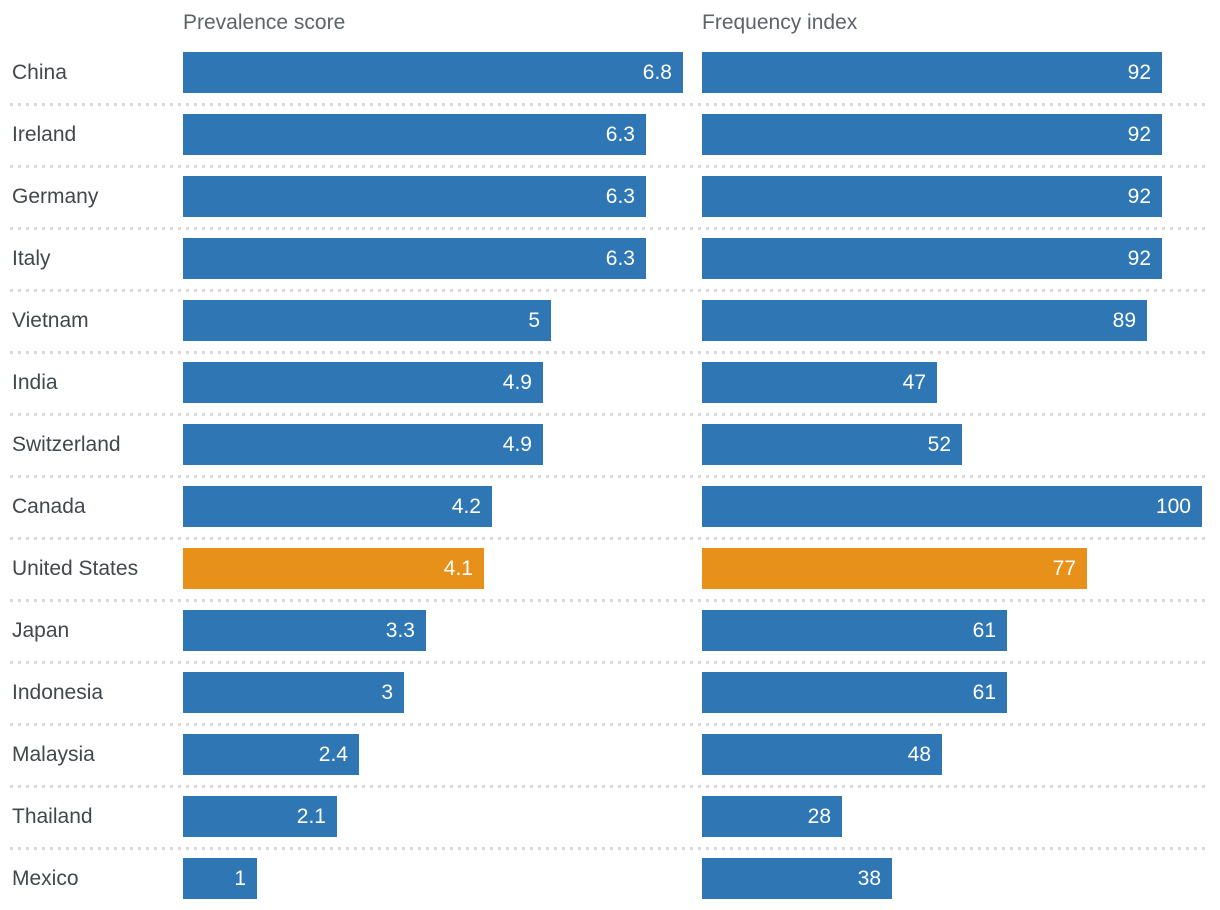 This screenshot has width=1220, height=910. What do you see at coordinates (333, 568) in the screenshot?
I see `prevalence-score-bar: 4.1` at bounding box center [333, 568].